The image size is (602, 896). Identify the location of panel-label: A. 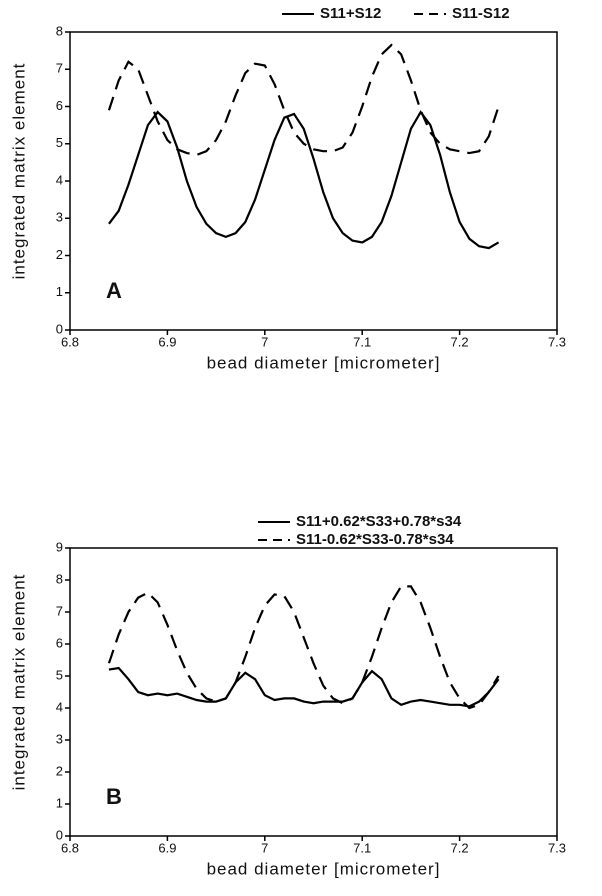
(114, 290).